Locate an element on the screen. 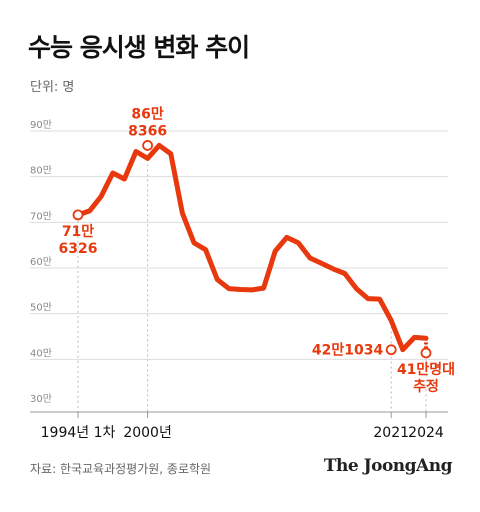  brand-logo: The JoongAng is located at coordinates (388, 466).